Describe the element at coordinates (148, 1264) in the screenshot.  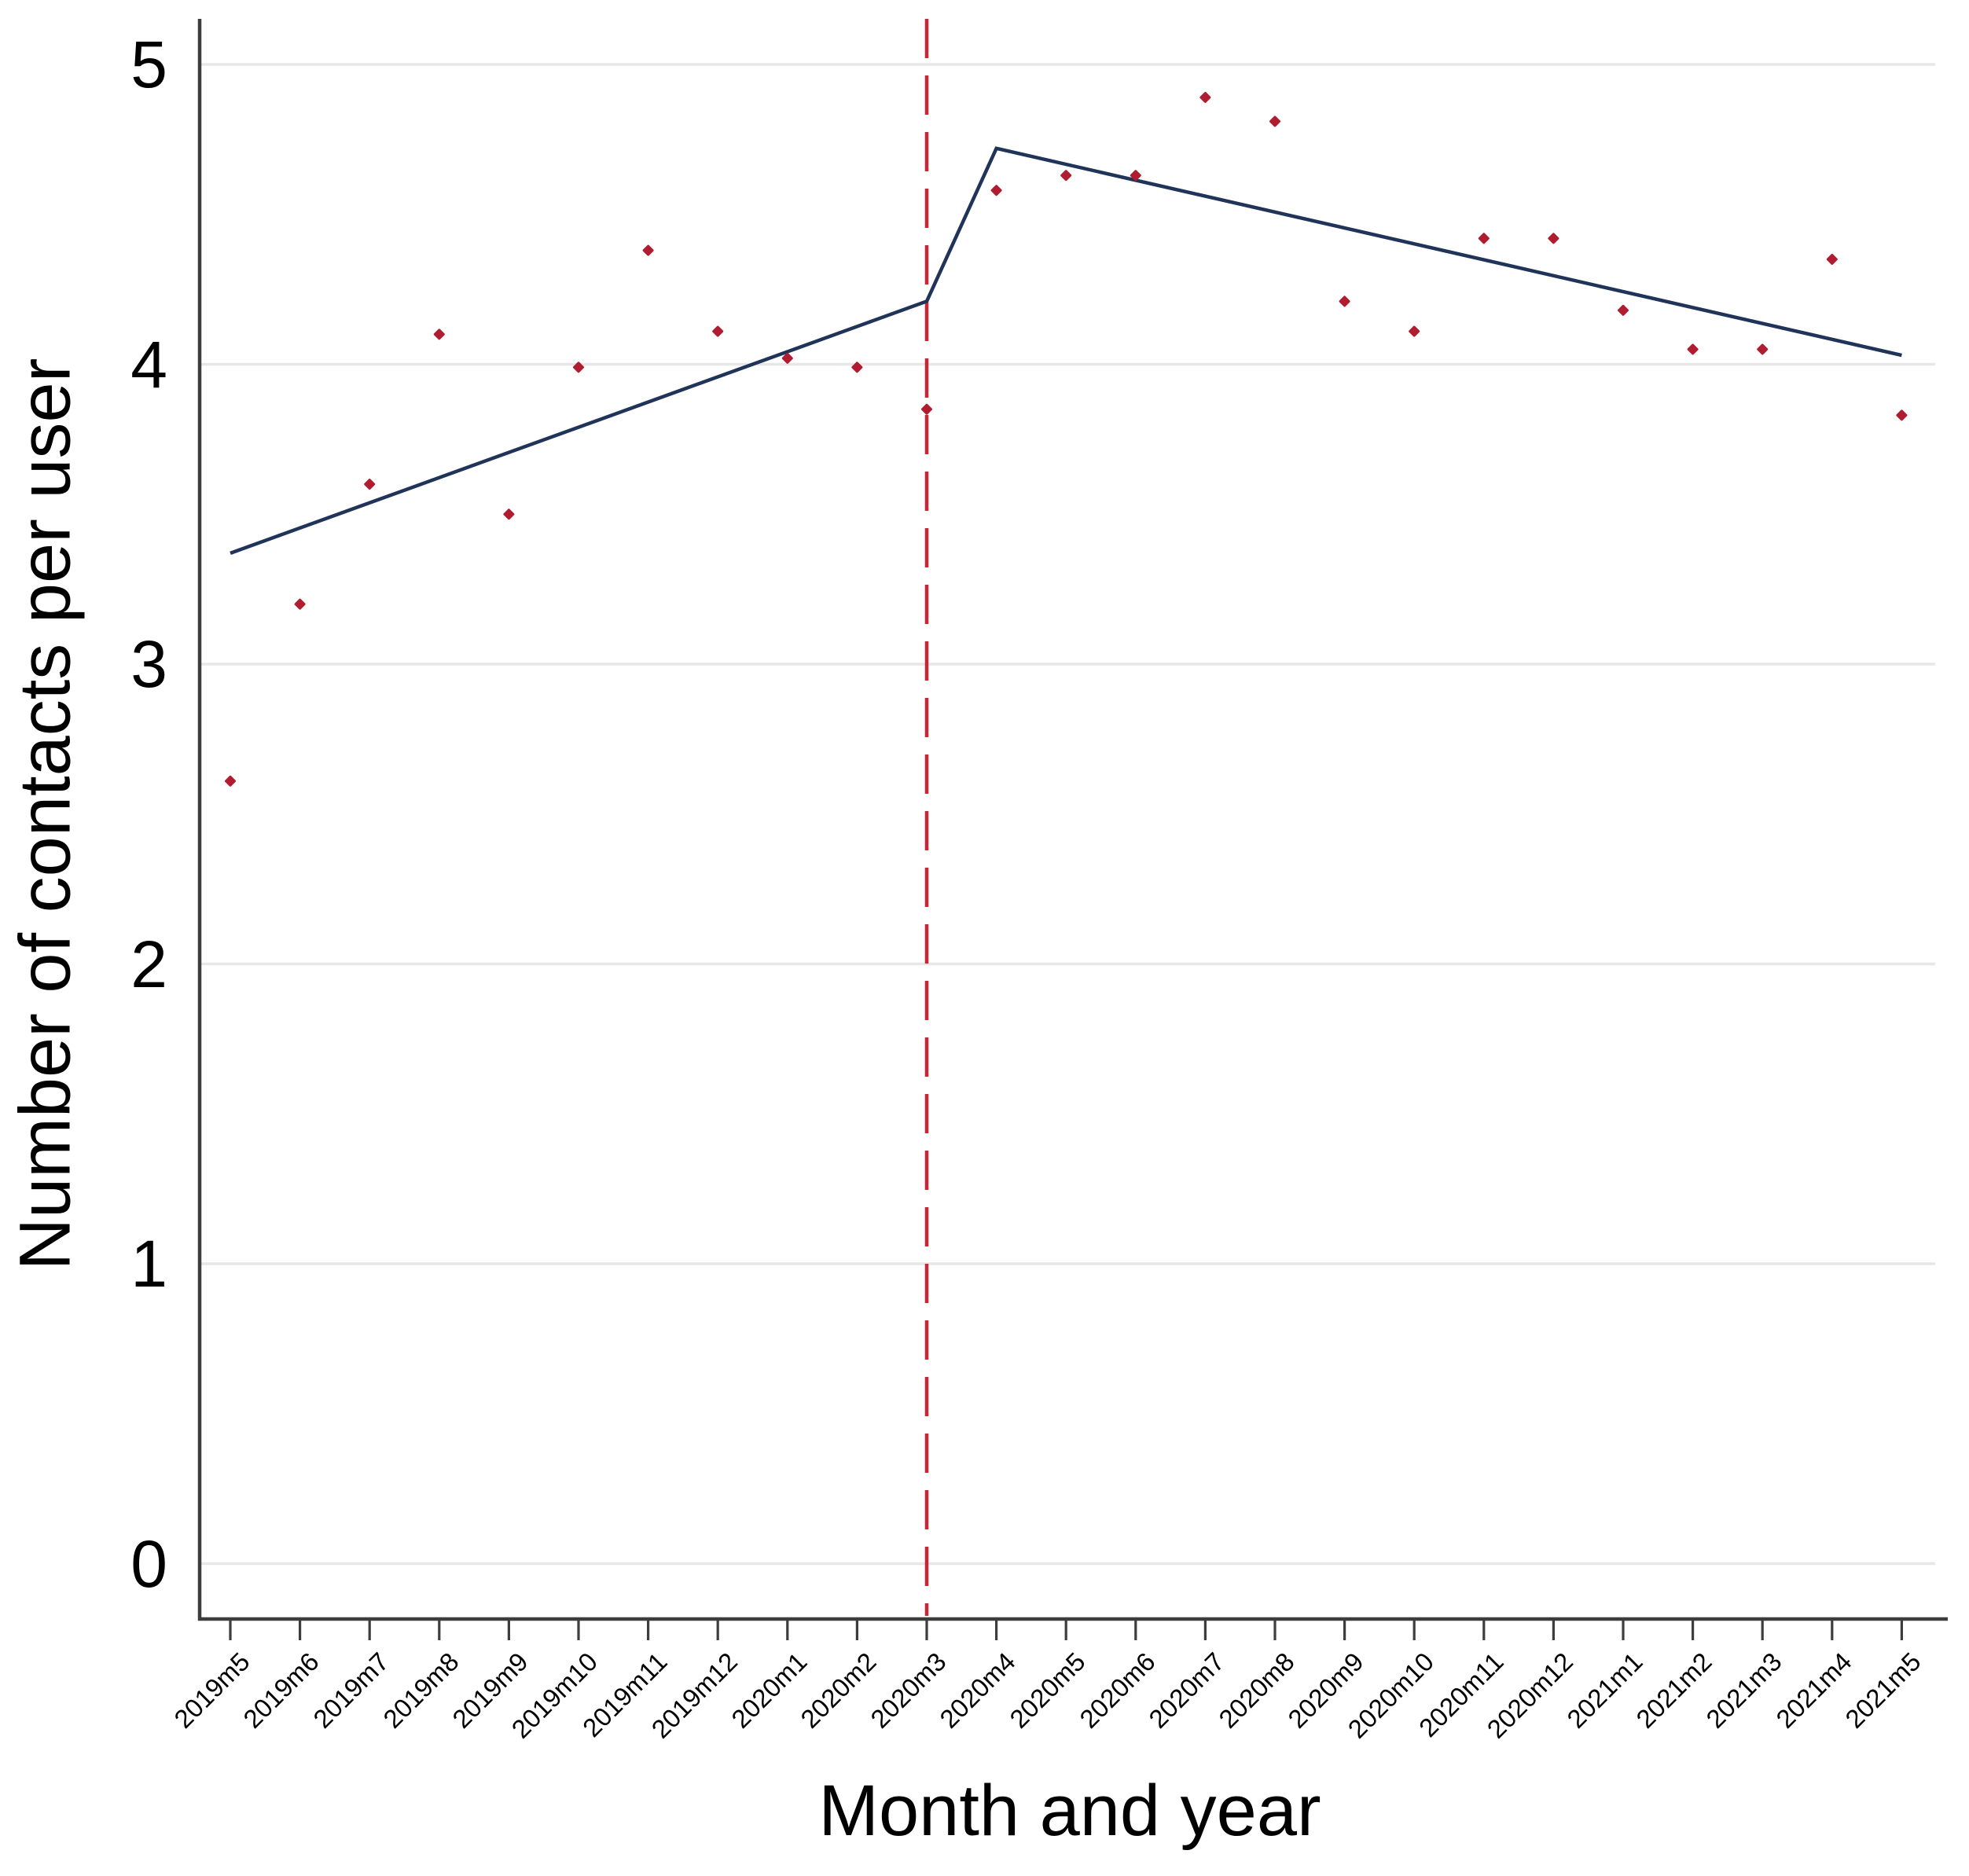
I see `y-tick-label-1: 1` at that location.